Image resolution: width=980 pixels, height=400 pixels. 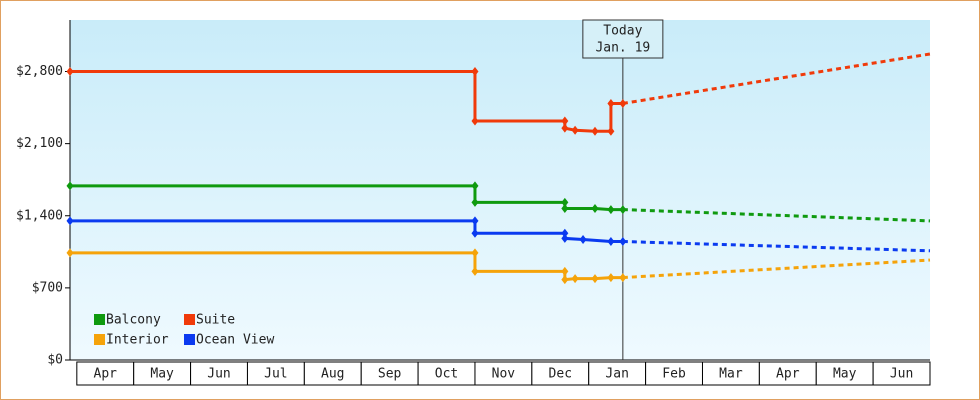 I want to click on x-tick-label: Dec, so click(x=560, y=374).